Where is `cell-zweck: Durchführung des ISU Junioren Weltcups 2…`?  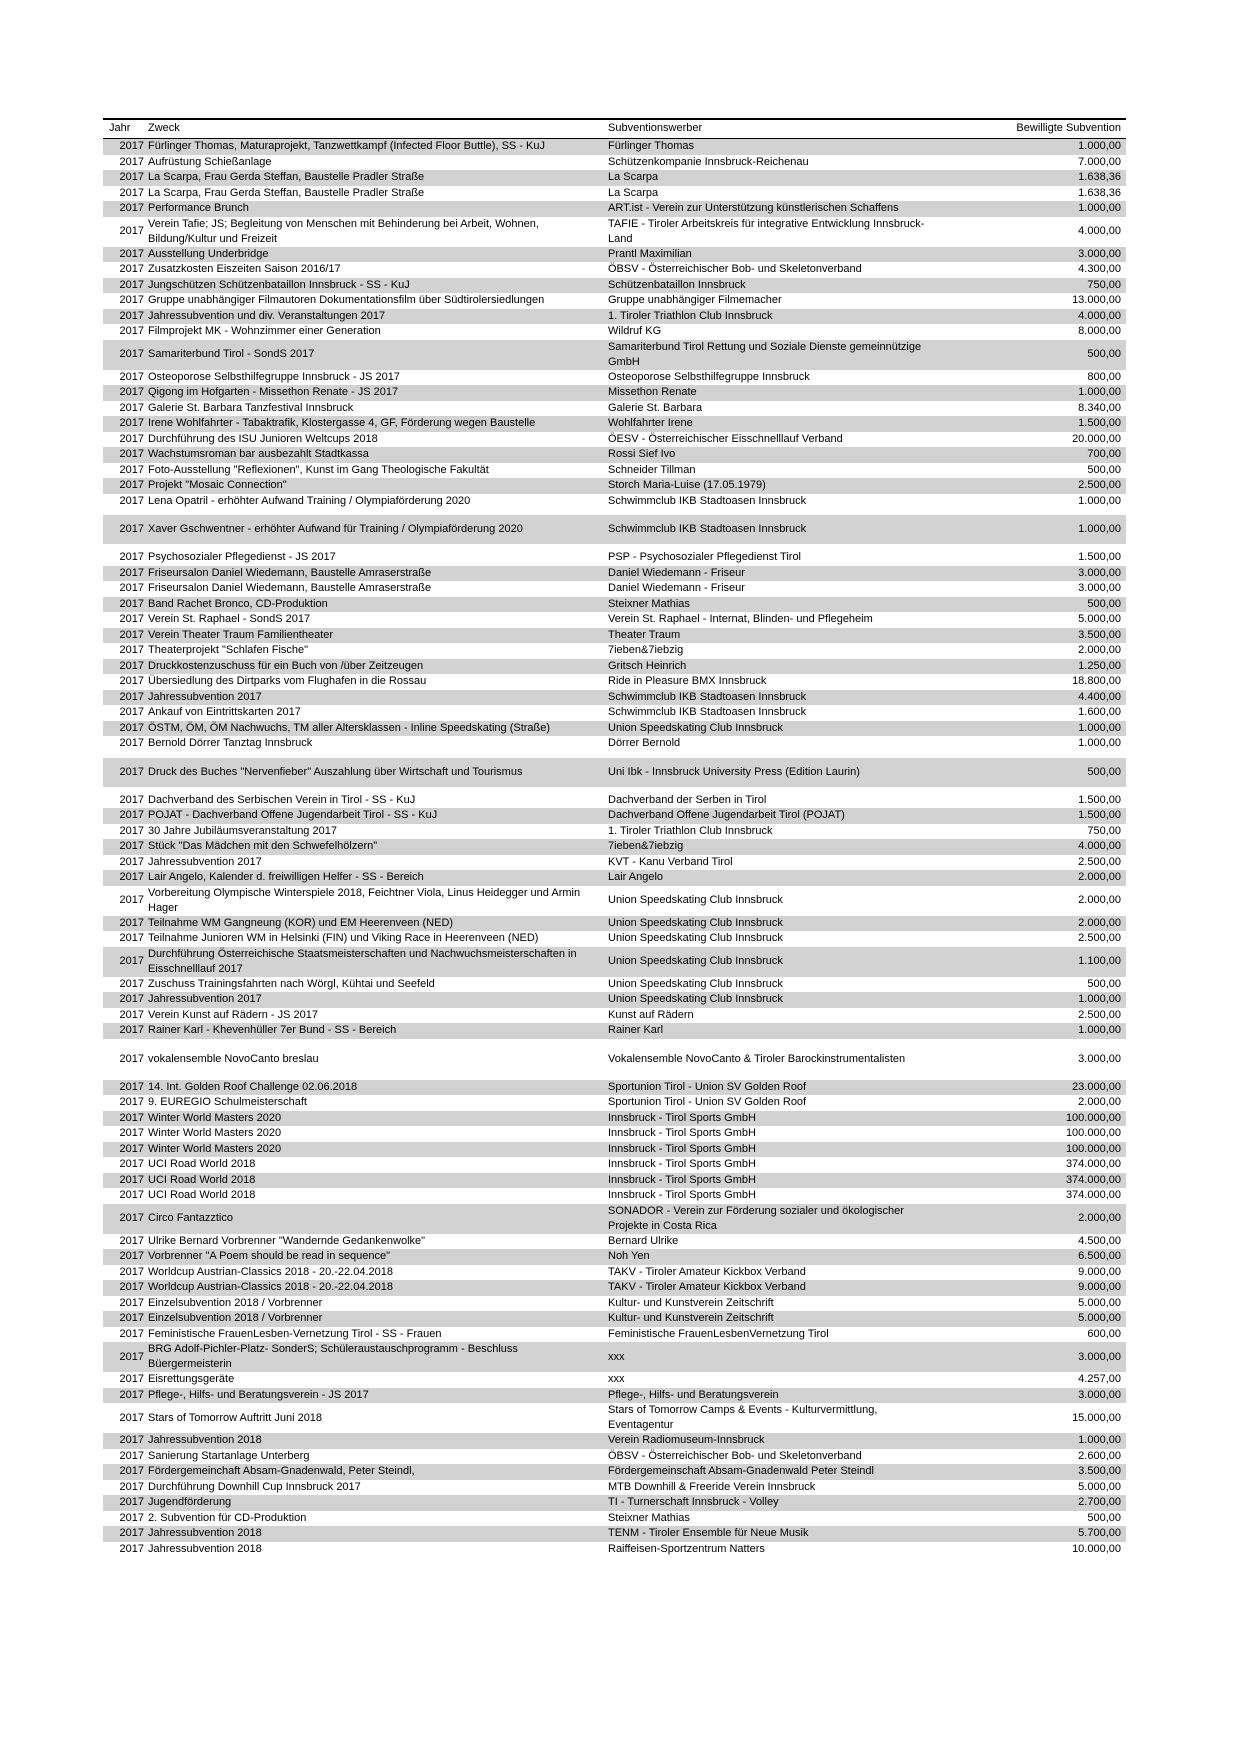
cell-zweck: Durchführung des ISU Junioren Weltcups 2… is located at coordinates (263, 438).